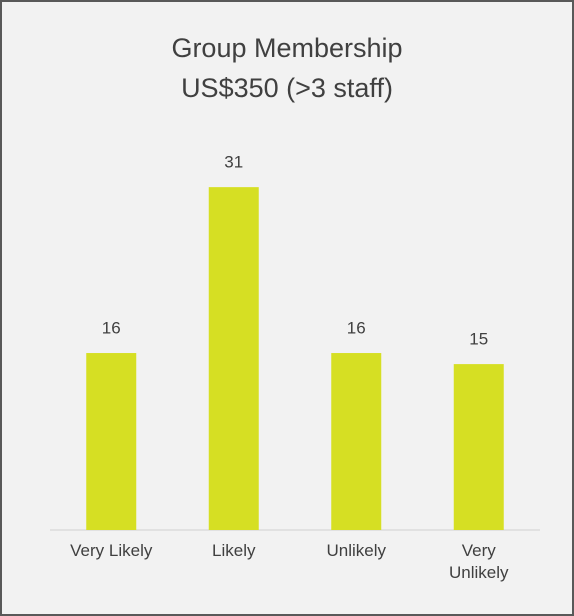 This screenshot has width=574, height=616. Describe the element at coordinates (111, 550) in the screenshot. I see `x-tick-label: Very Likely` at that location.